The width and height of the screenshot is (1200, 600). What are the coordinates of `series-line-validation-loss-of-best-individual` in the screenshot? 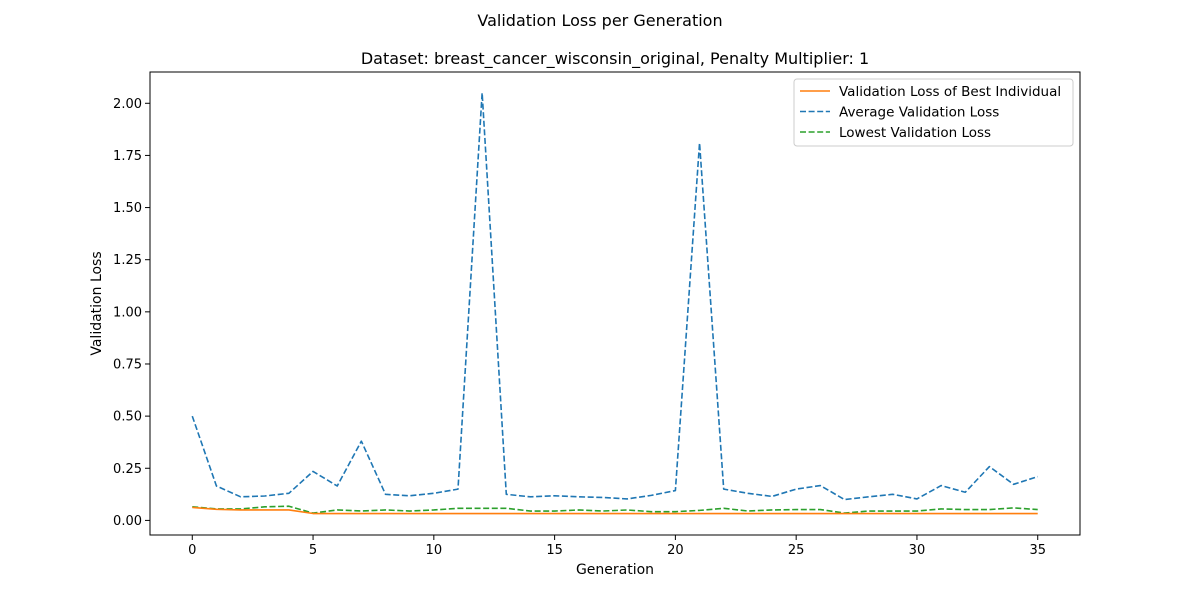 It's located at (615, 510).